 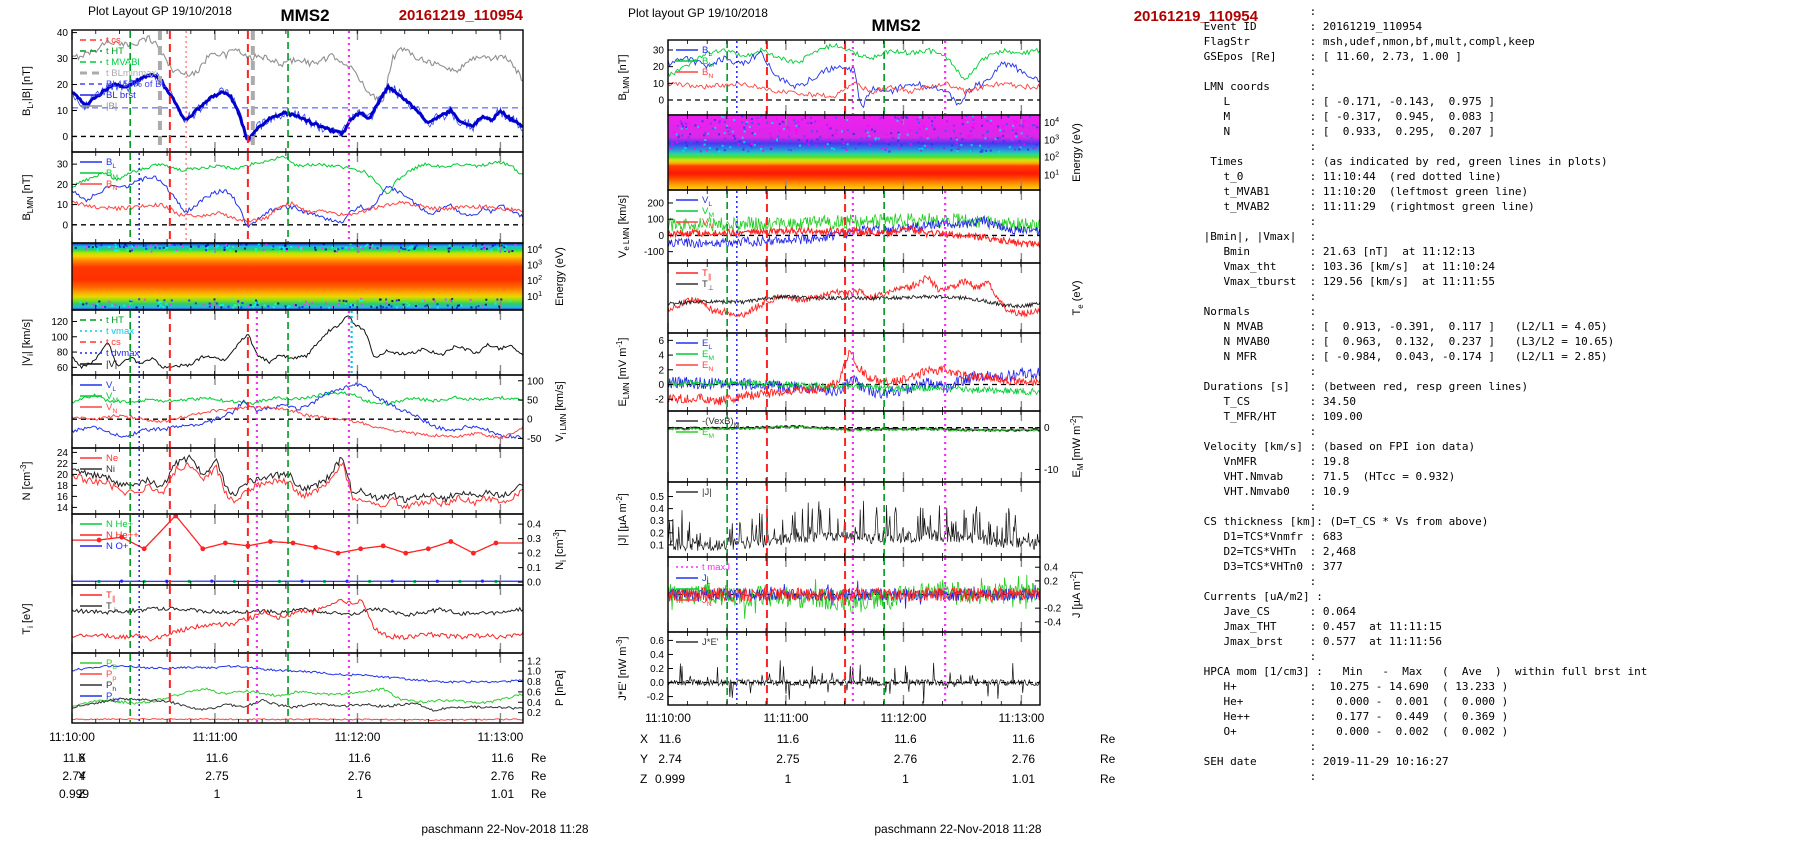 I want to click on svg-text: 60, so click(x=63, y=368).